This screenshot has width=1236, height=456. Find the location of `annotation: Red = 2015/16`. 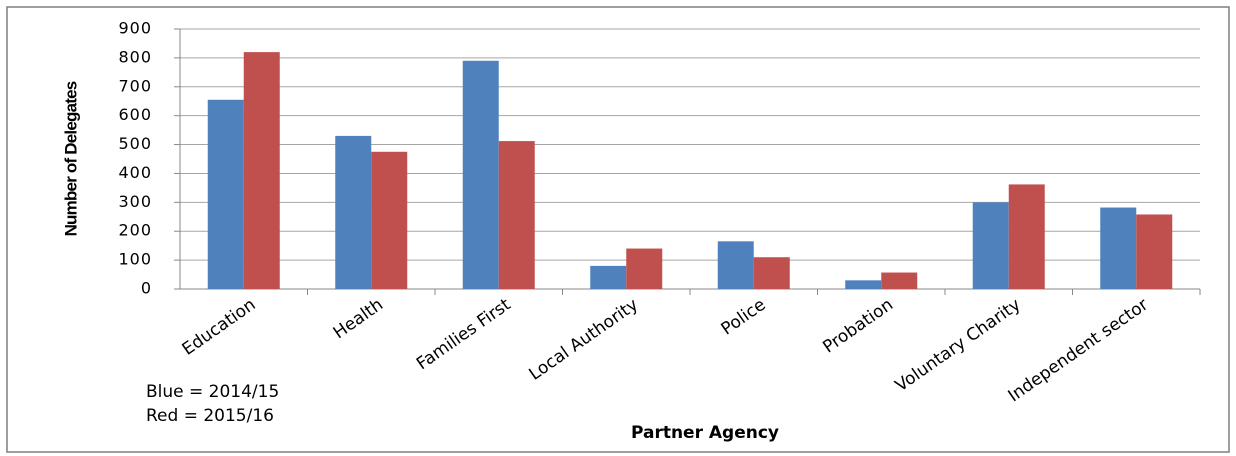

annotation: Red = 2015/16 is located at coordinates (210, 416).